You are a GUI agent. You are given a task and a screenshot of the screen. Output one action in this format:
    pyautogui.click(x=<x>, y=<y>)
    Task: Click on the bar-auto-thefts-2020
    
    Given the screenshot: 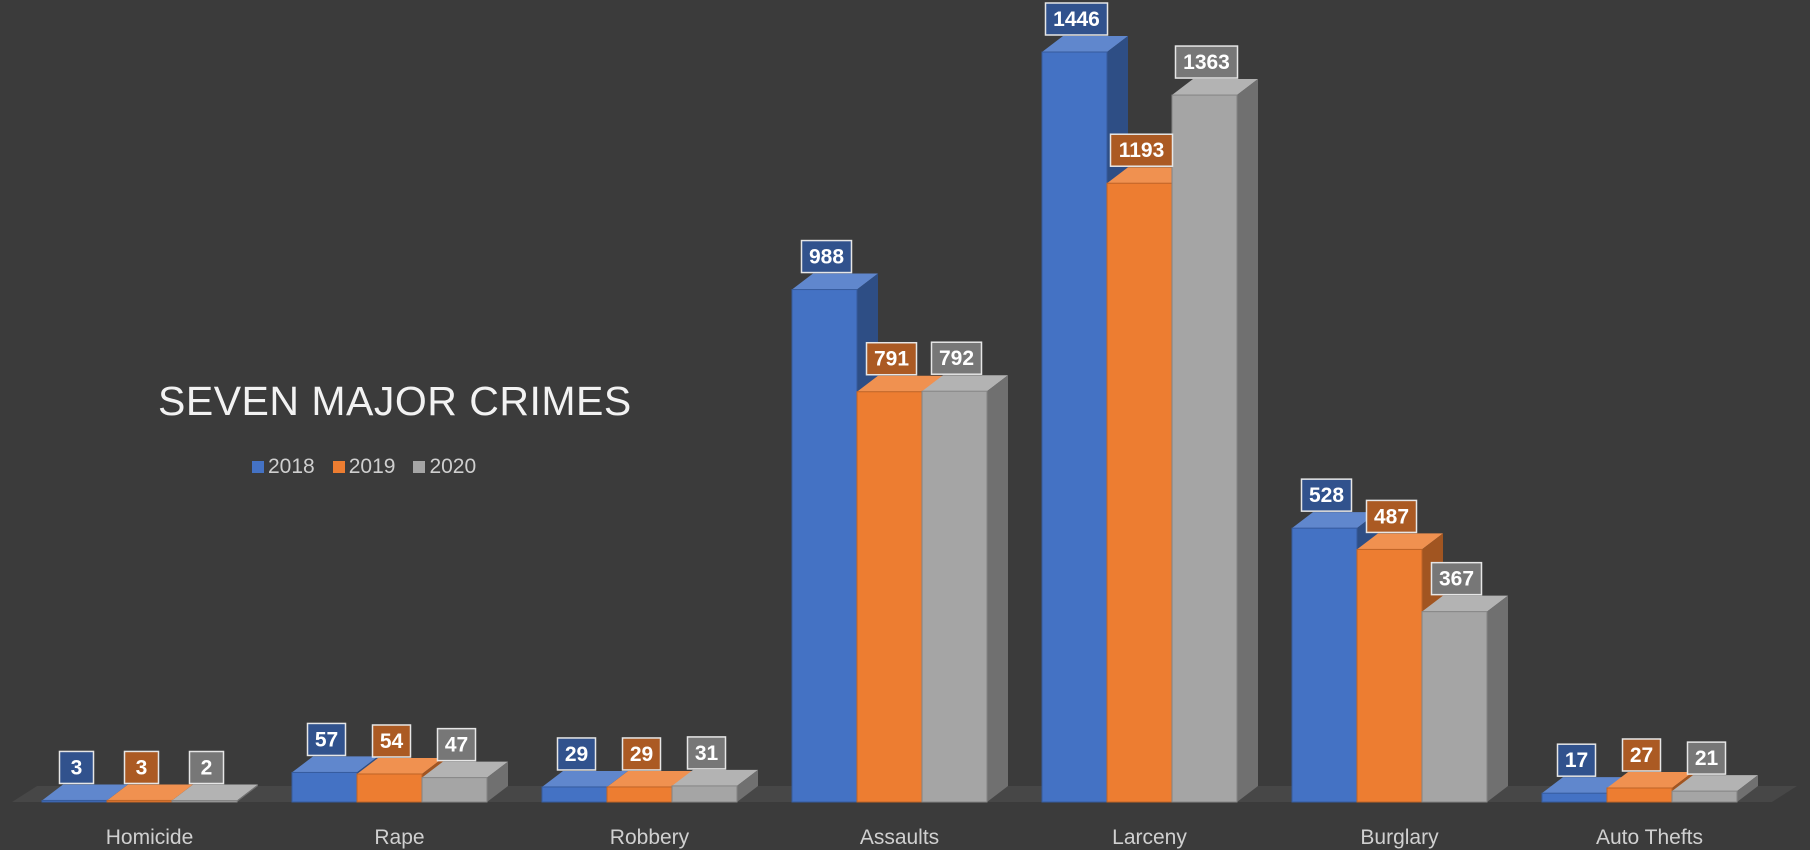 What is the action you would take?
    pyautogui.click(x=1714, y=789)
    